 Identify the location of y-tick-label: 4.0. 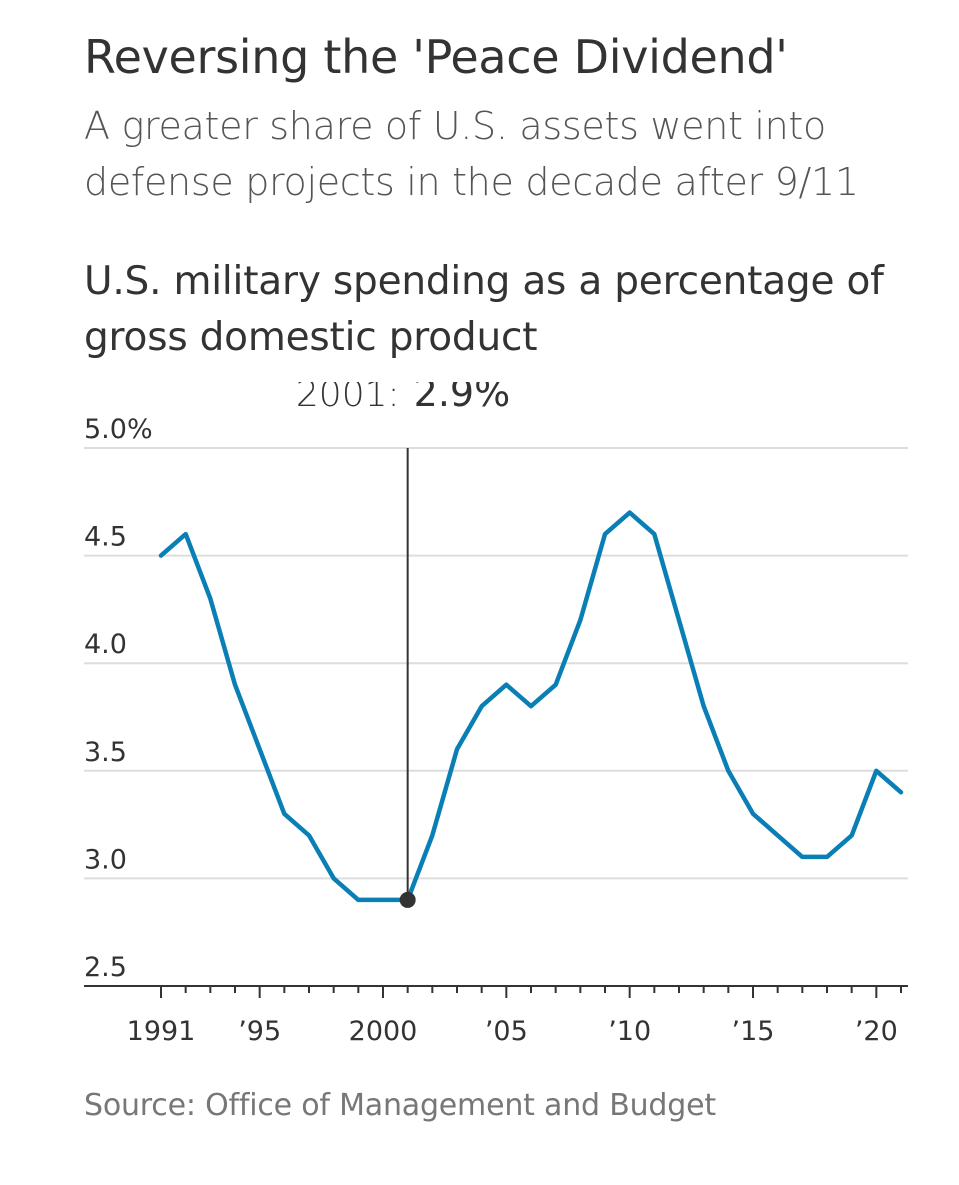
(105, 644).